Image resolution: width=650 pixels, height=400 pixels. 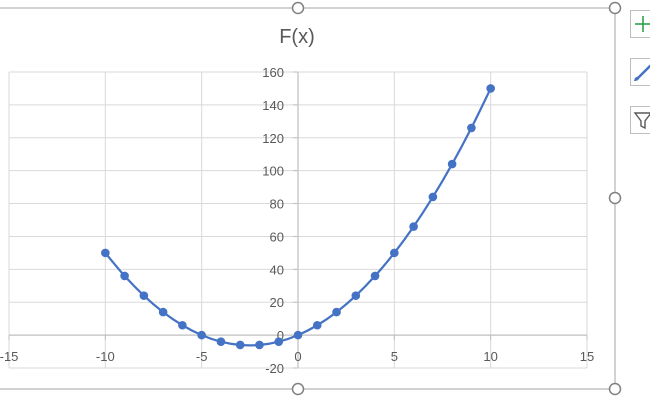 I want to click on chart-styles-button, so click(x=640, y=72).